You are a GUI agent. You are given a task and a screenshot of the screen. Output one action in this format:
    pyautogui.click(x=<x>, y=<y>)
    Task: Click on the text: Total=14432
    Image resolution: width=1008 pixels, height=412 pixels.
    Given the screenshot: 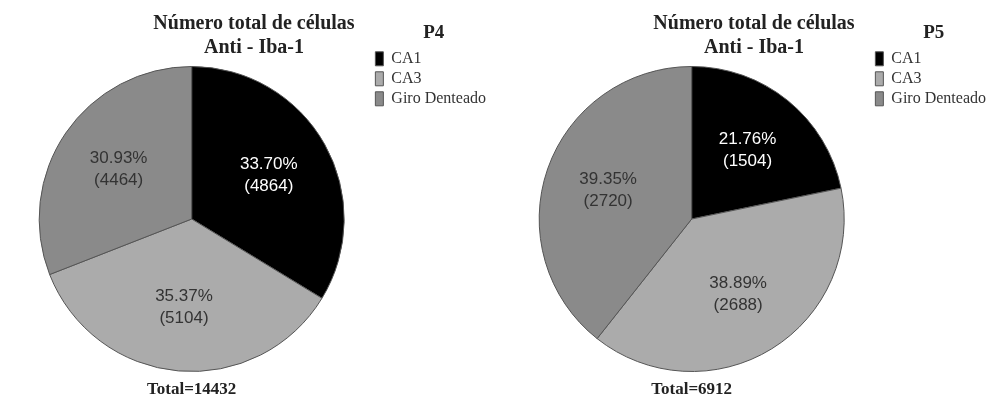 What is the action you would take?
    pyautogui.click(x=192, y=388)
    